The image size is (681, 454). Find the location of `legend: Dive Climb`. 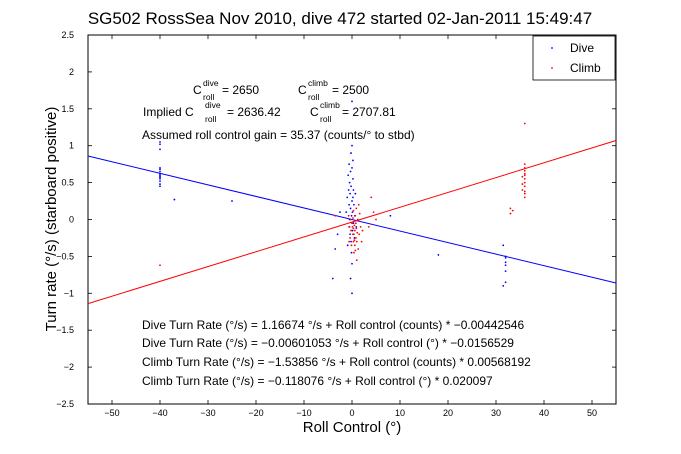

legend: Dive Climb is located at coordinates (574, 58).